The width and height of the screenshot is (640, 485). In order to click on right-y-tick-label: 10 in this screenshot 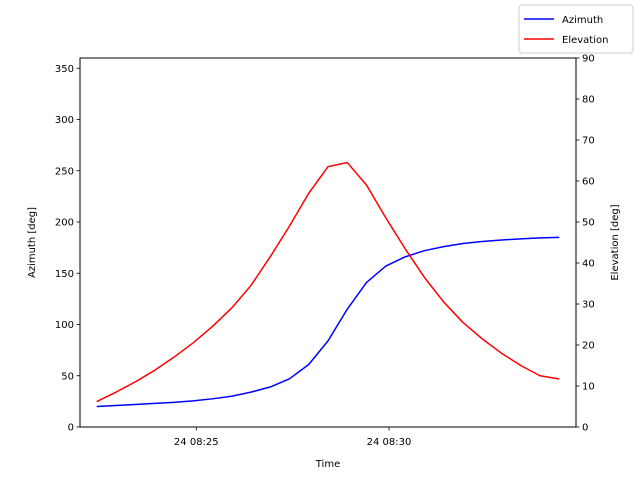, I will do `click(588, 387)`.